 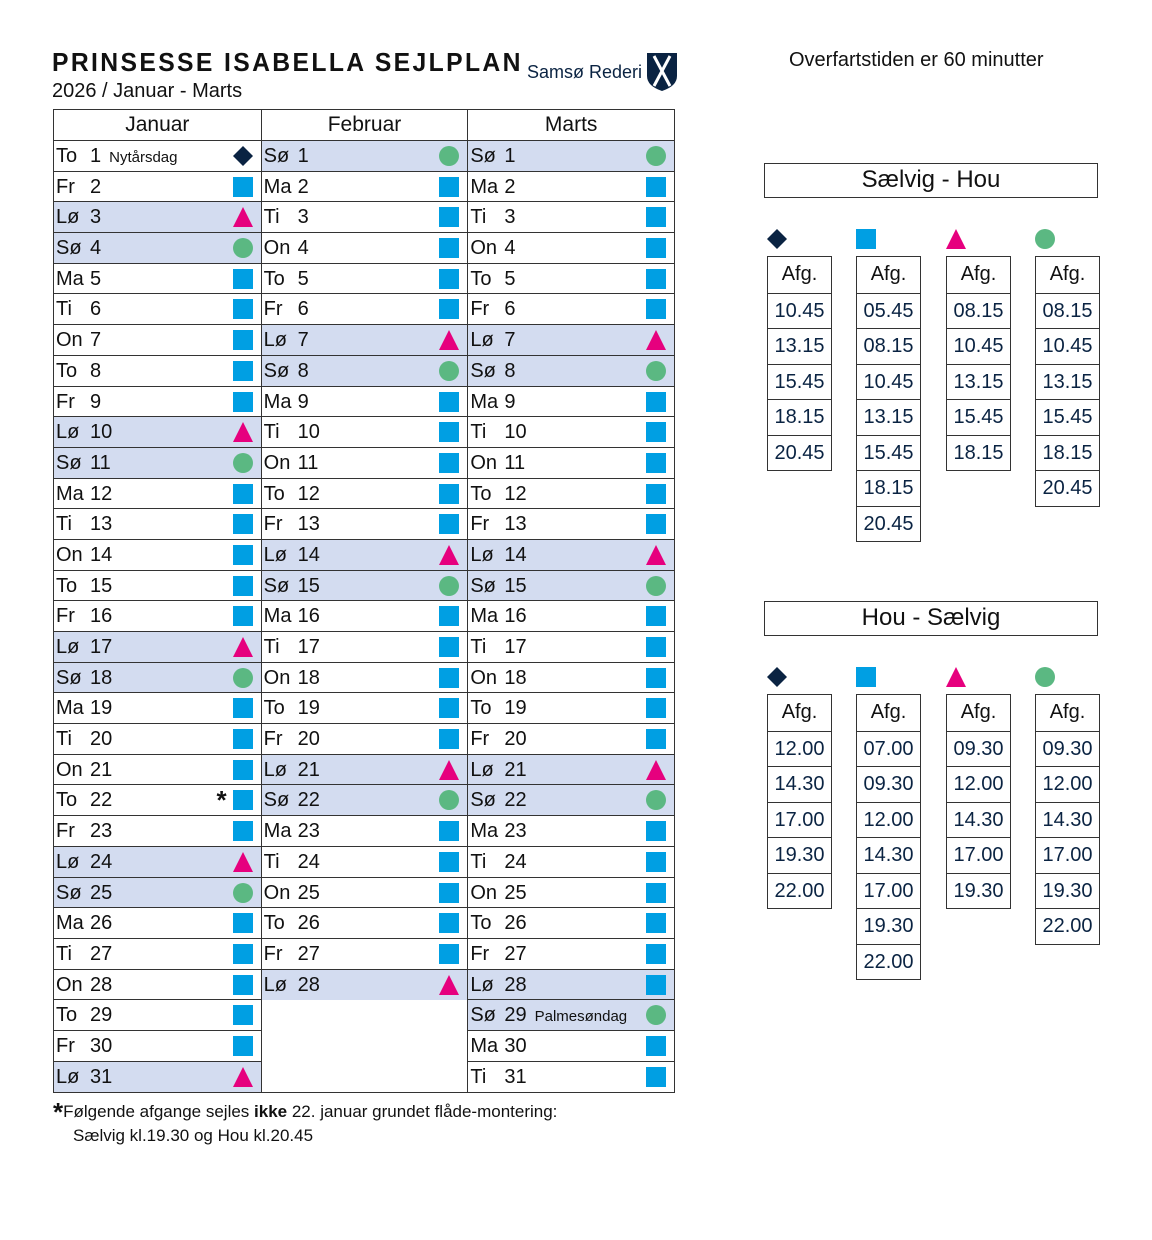 What do you see at coordinates (571, 248) in the screenshot?
I see `day-row: On 4` at bounding box center [571, 248].